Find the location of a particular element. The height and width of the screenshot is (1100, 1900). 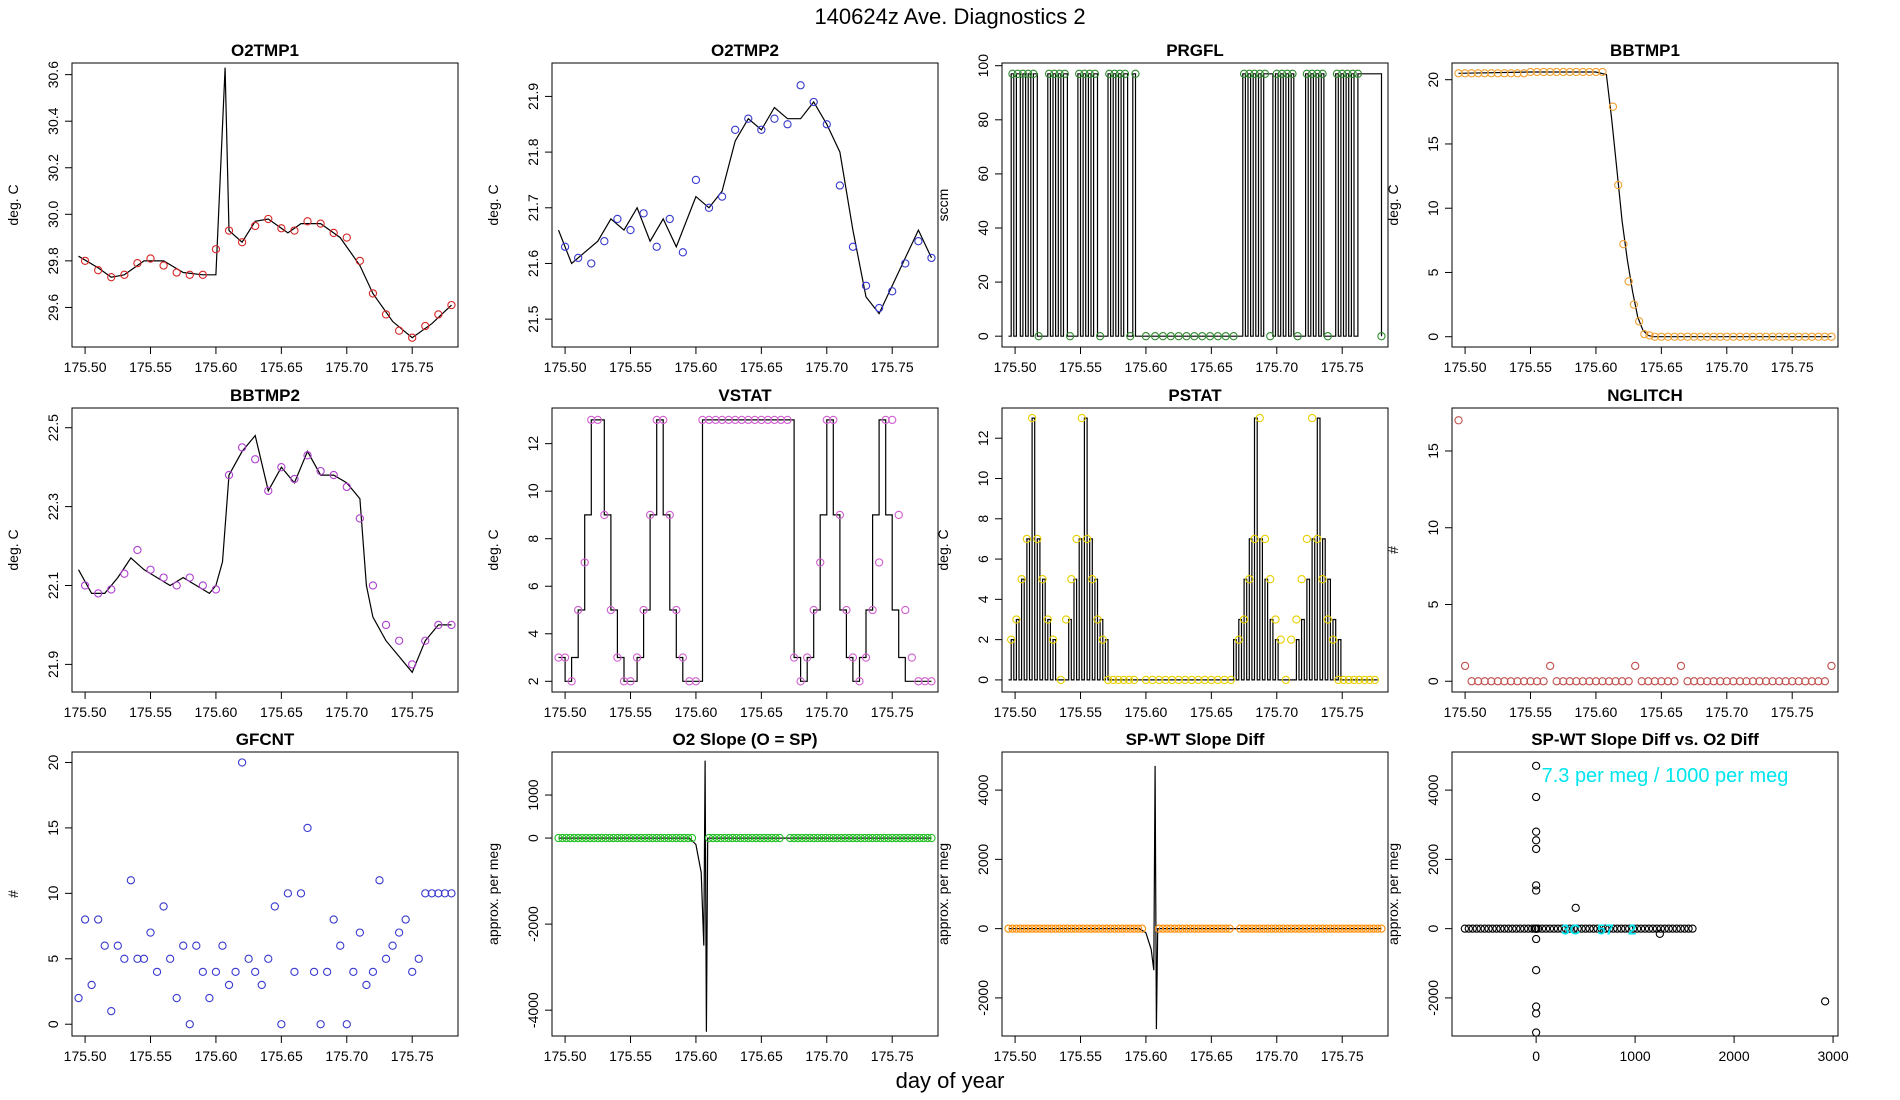

y-axis-label: # is located at coordinates (1393, 550).